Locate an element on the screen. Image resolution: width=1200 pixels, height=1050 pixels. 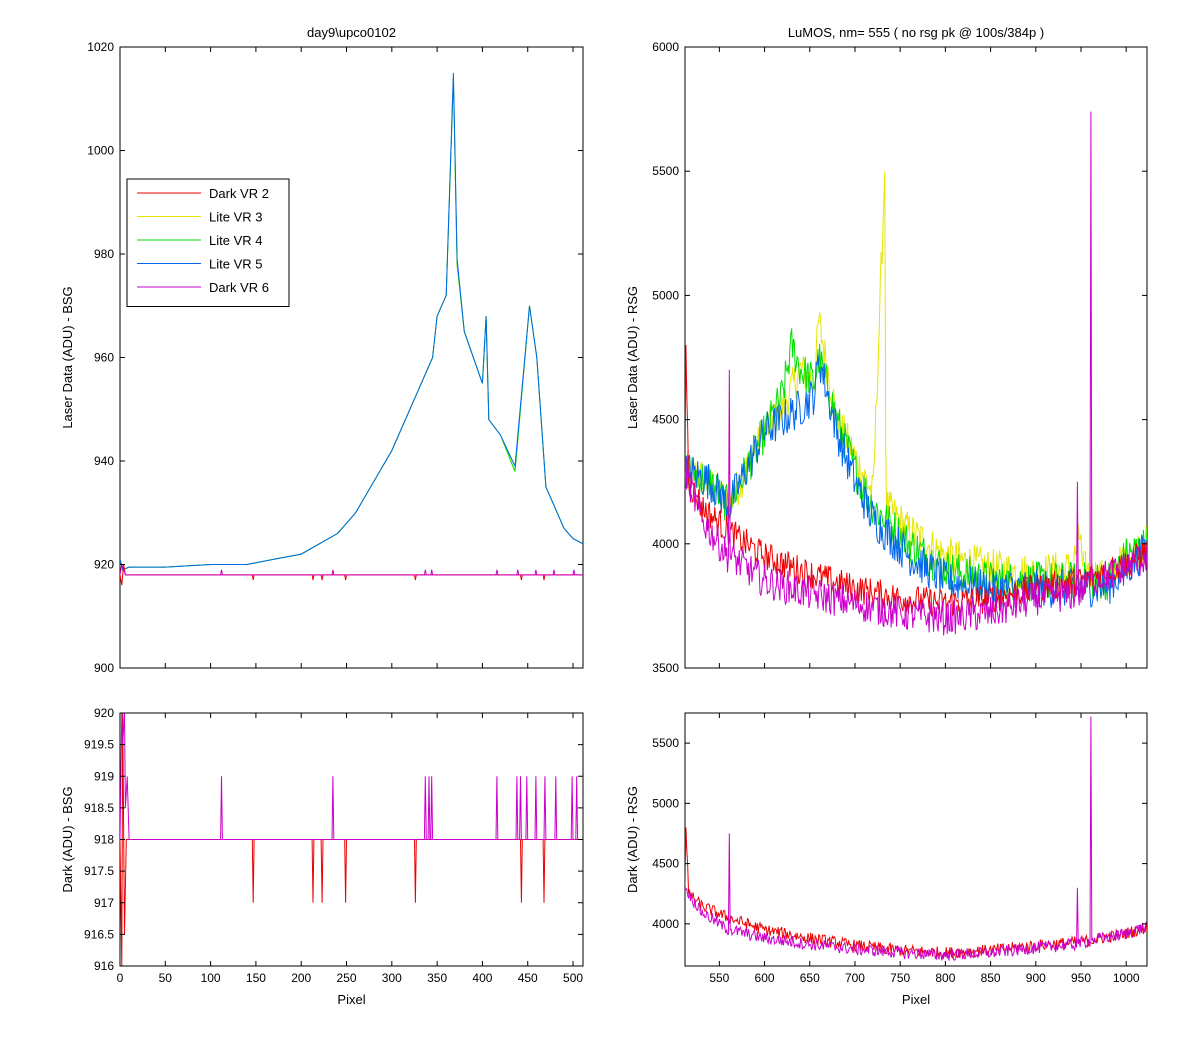
y-tick-label: 918 is located at coordinates (104, 840).